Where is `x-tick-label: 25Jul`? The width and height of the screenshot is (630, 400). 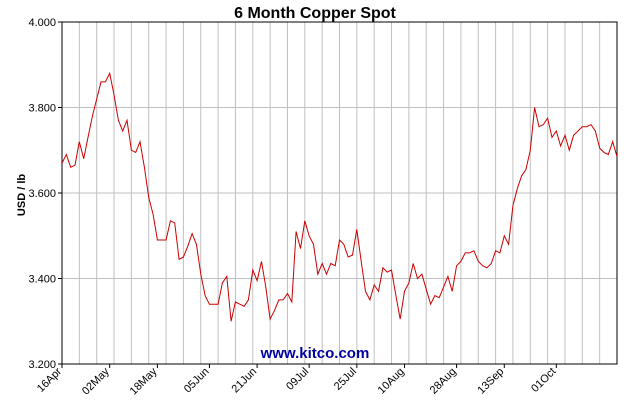 x-tick-label: 25Jul is located at coordinates (345, 379).